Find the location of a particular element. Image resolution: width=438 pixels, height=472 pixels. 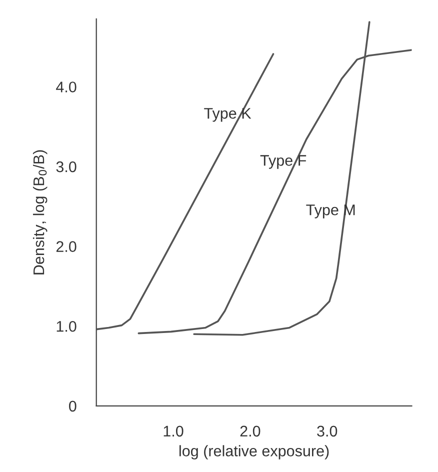

y-tick-label: 3.0 is located at coordinates (66, 166).